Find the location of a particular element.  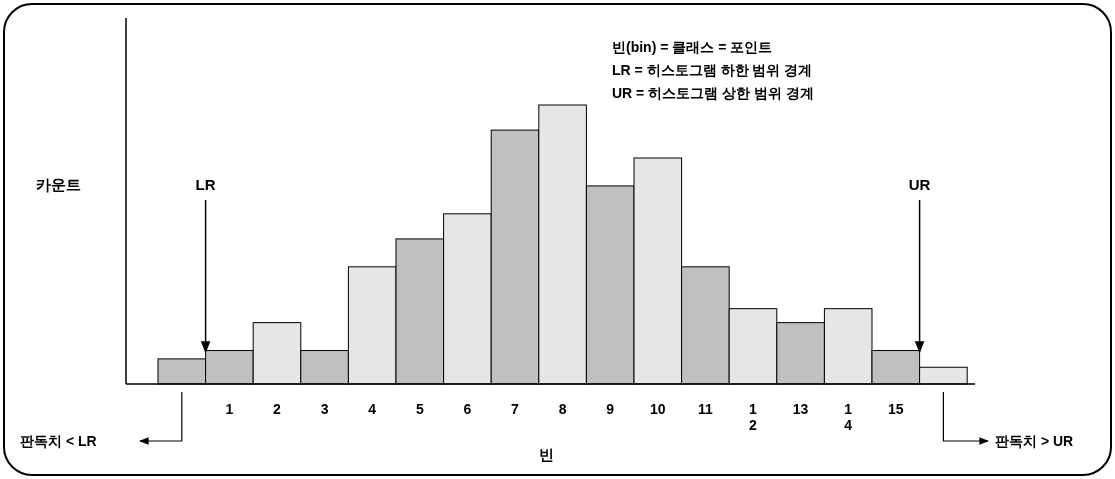

text: 판독치 < LR is located at coordinates (58, 441).